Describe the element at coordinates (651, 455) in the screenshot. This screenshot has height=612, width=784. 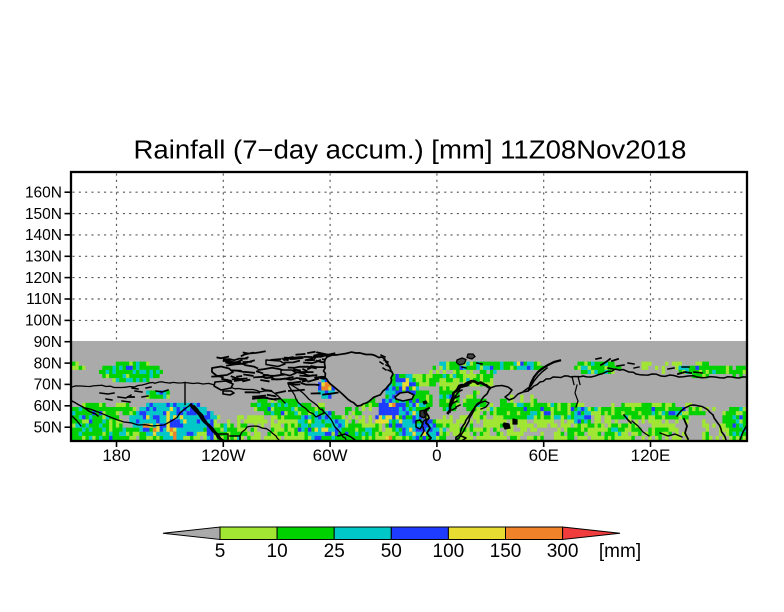
I see `svg-text: 120E` at that location.